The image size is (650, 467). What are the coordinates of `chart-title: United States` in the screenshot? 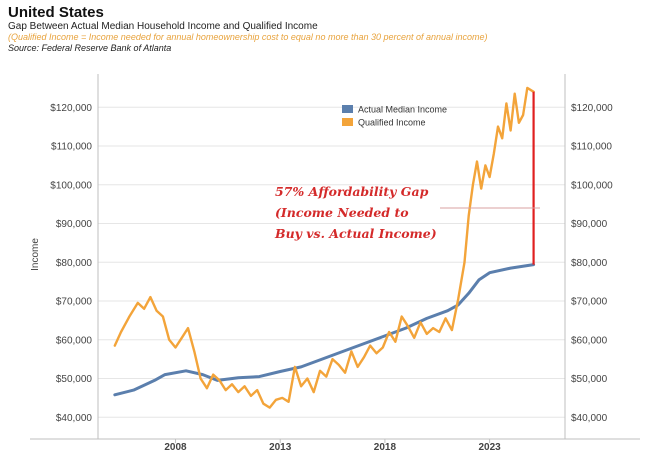 It's located at (56, 12).